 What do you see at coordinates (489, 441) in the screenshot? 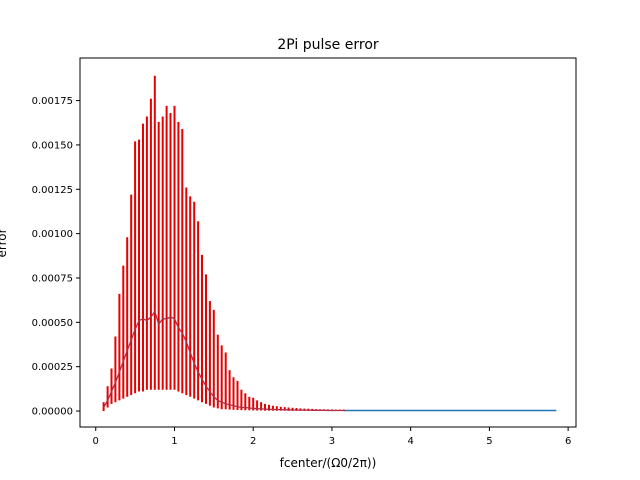
I see `x-tick-label: 5` at bounding box center [489, 441].